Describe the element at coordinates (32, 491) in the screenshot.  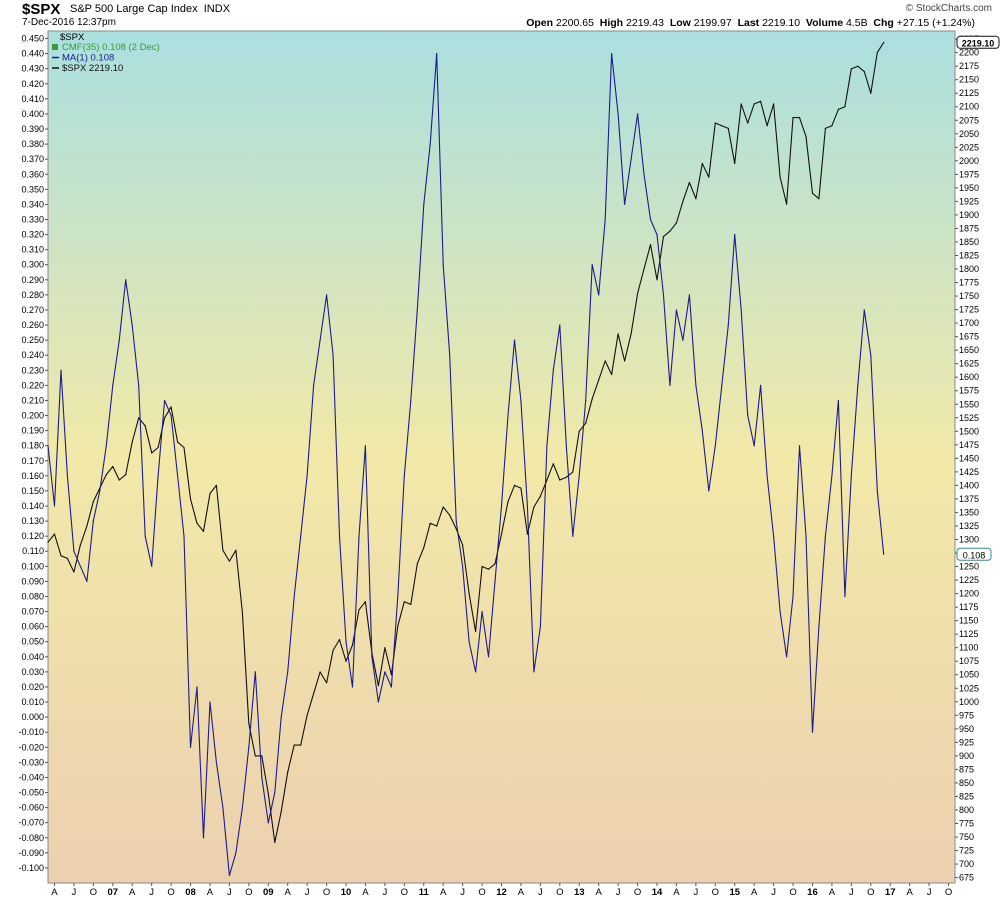
I see `left-tick-label: 0.150` at that location.